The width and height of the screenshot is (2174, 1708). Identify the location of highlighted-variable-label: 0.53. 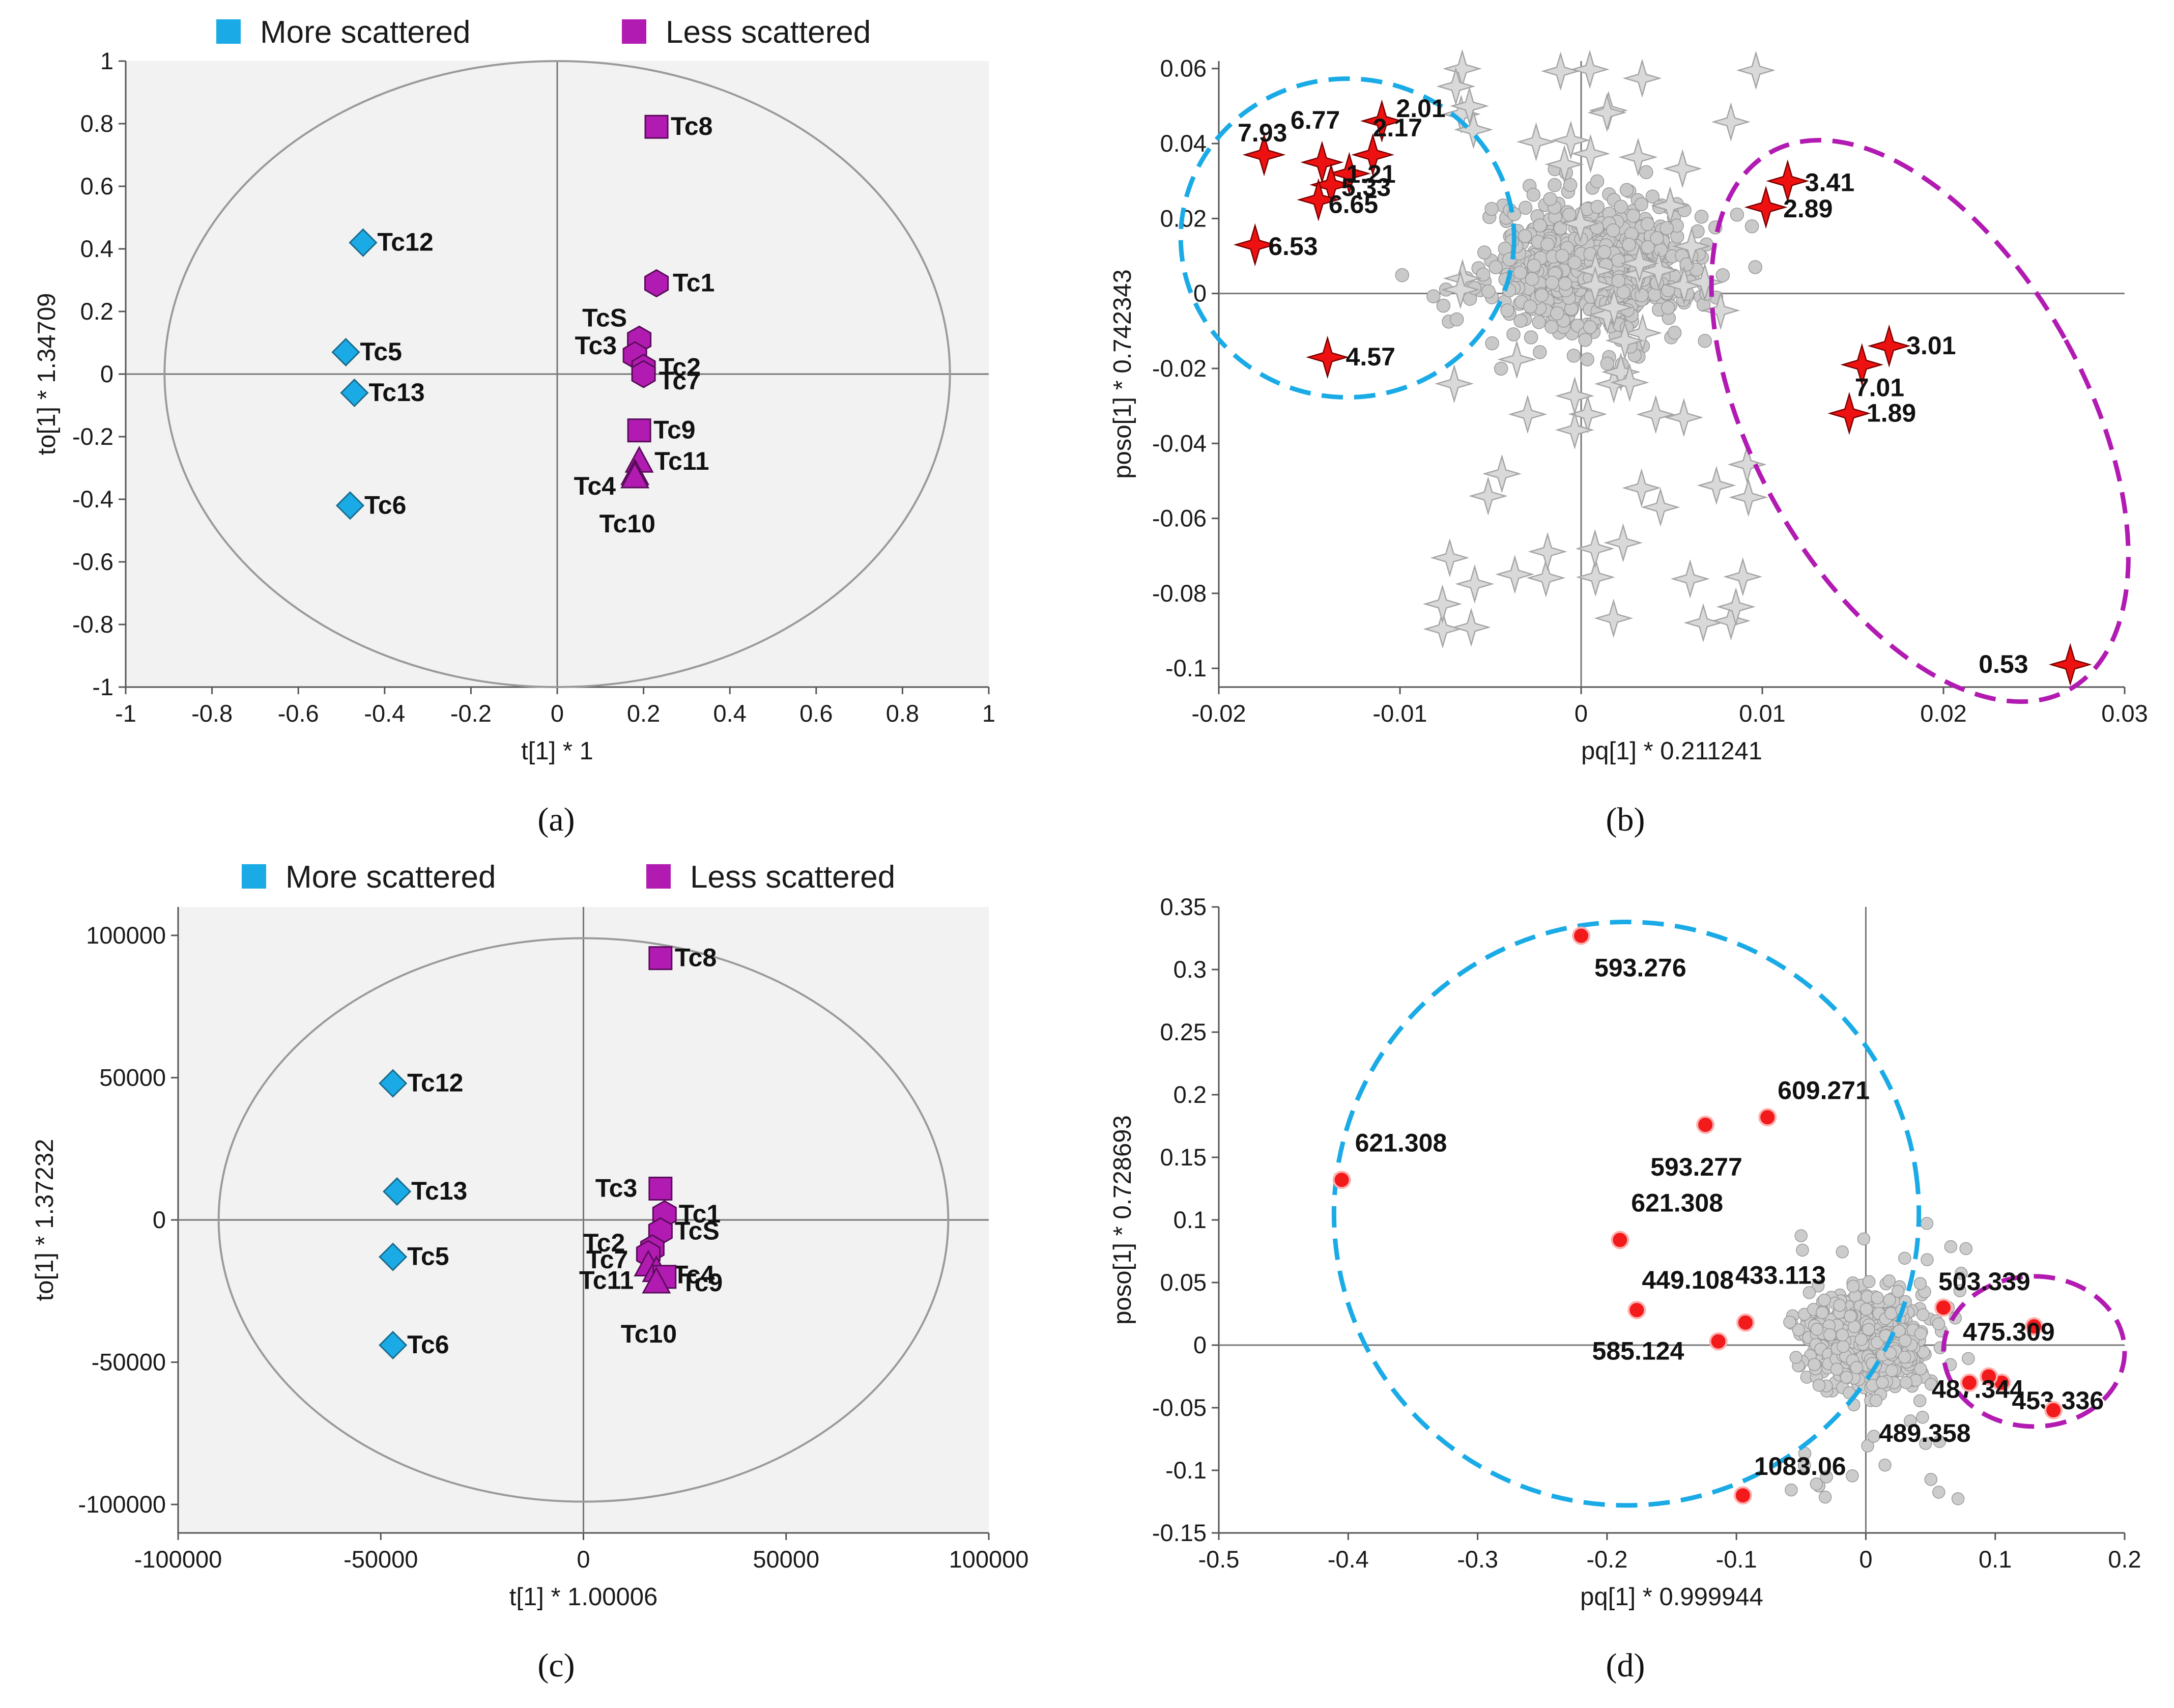
(2003, 664).